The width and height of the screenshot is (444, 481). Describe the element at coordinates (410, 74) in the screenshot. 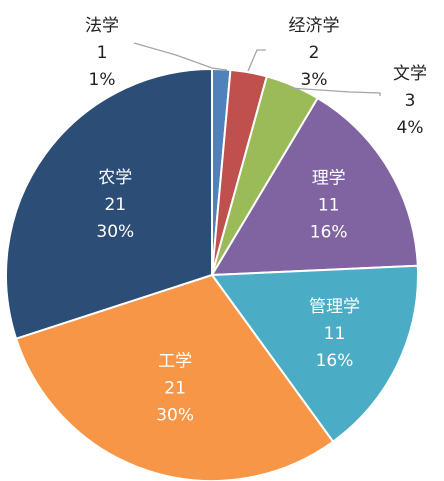

I see `data-label-category-3: 文学` at that location.